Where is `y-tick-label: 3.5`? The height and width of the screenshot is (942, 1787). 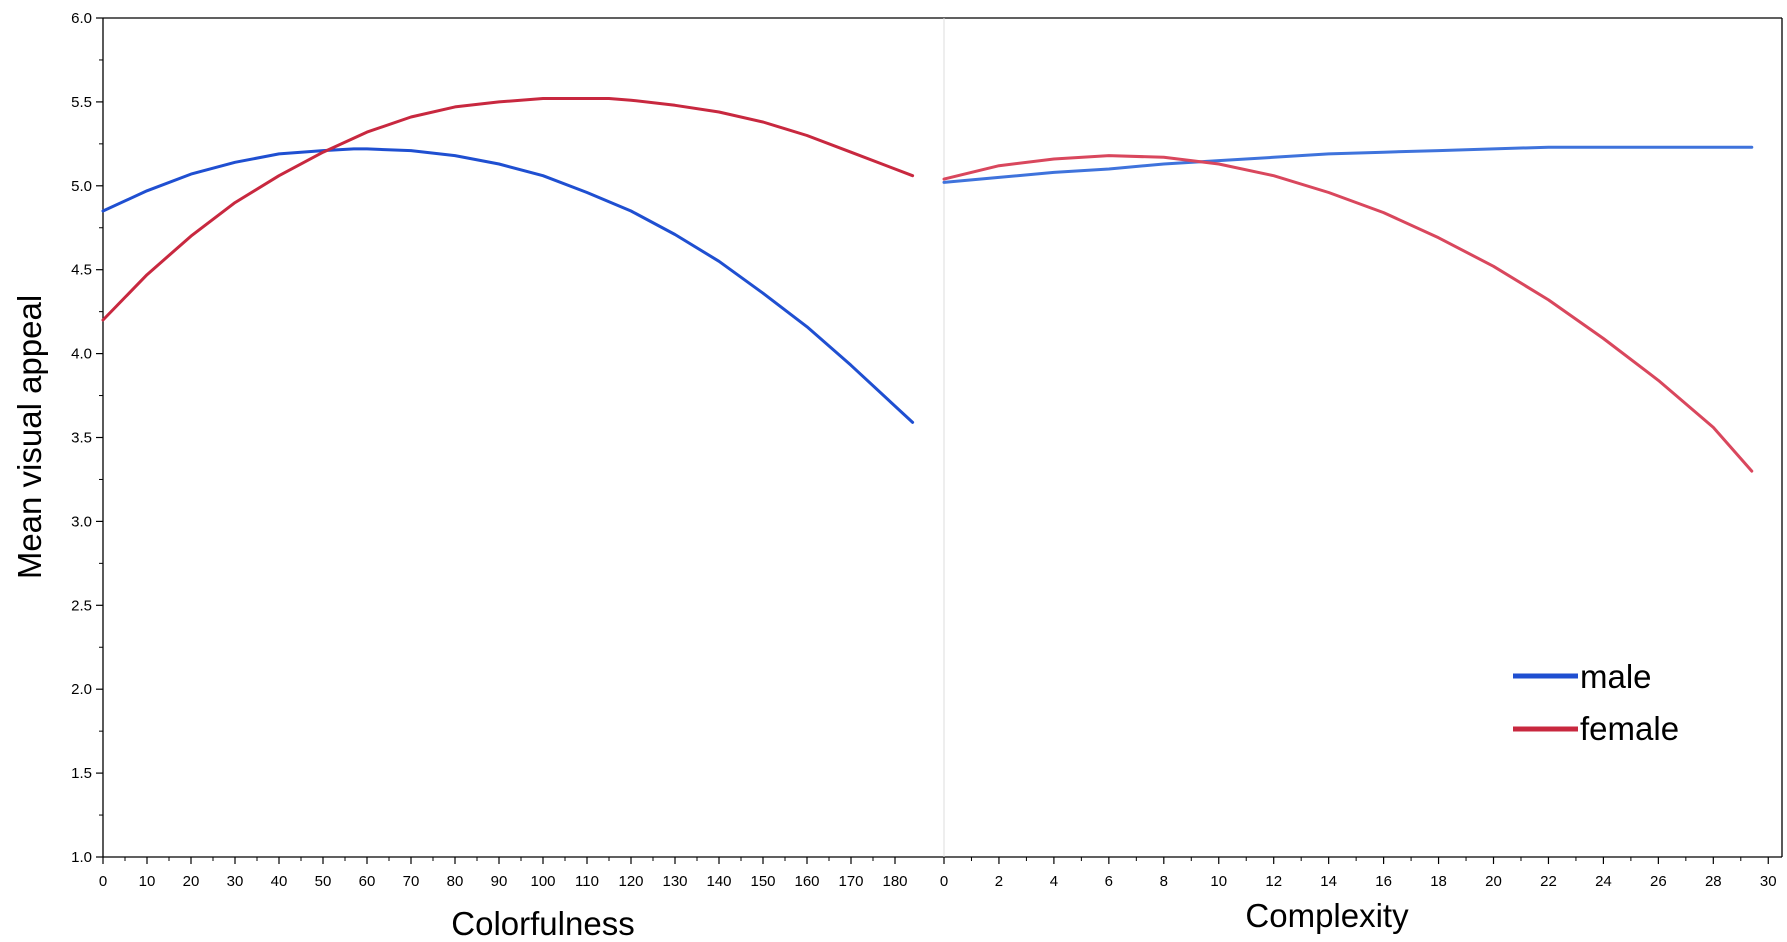 y-tick-label: 3.5 is located at coordinates (81, 438).